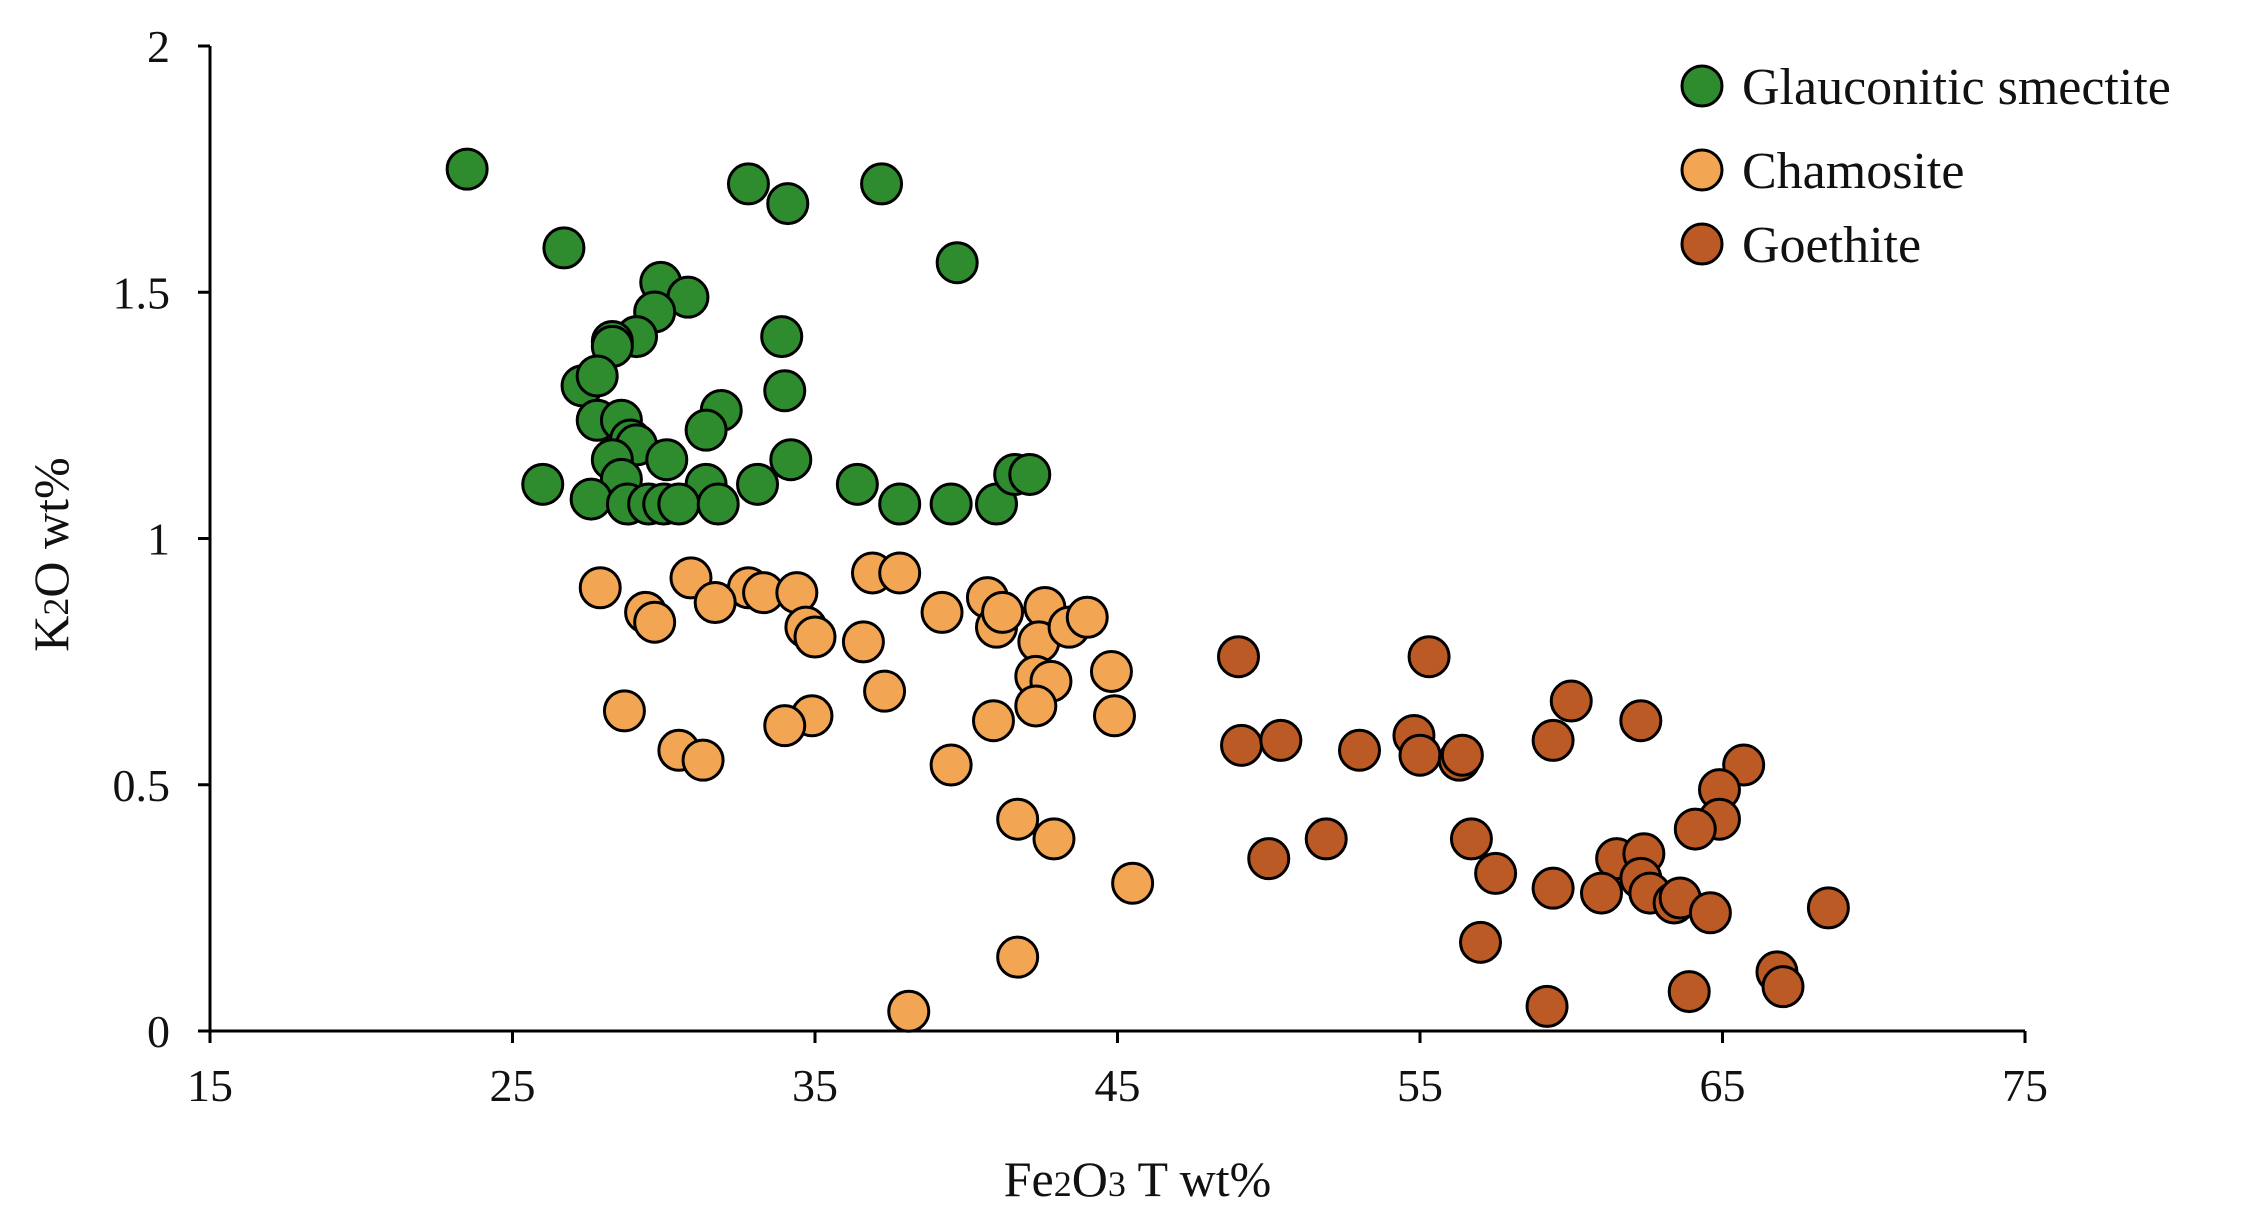 This screenshot has width=2257, height=1224. Describe the element at coordinates (866, 792) in the screenshot. I see `series-chamosite` at that location.